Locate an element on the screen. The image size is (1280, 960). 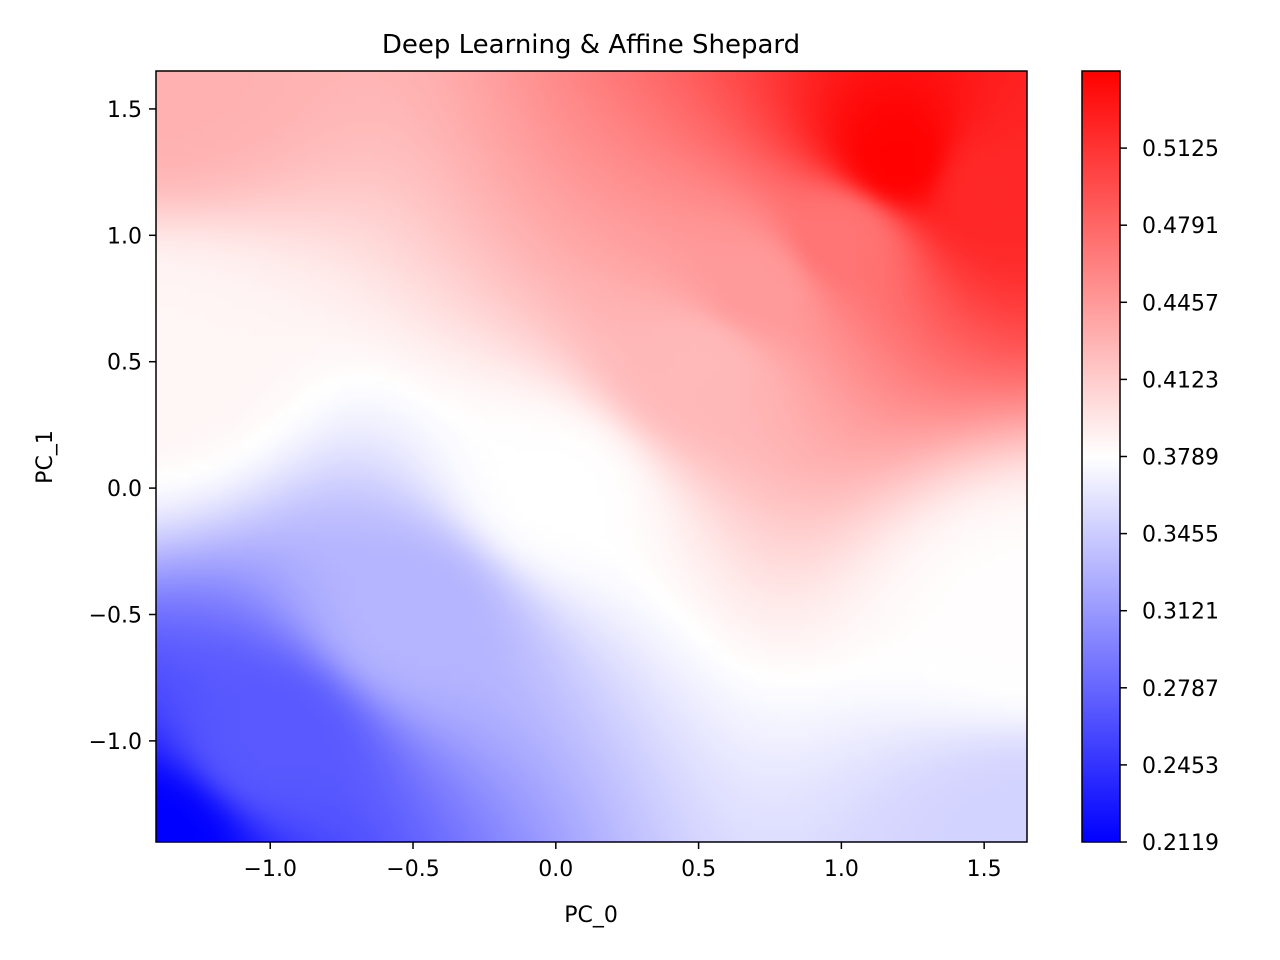
colorbar-tick-label: 0.3121 is located at coordinates (1180, 612).